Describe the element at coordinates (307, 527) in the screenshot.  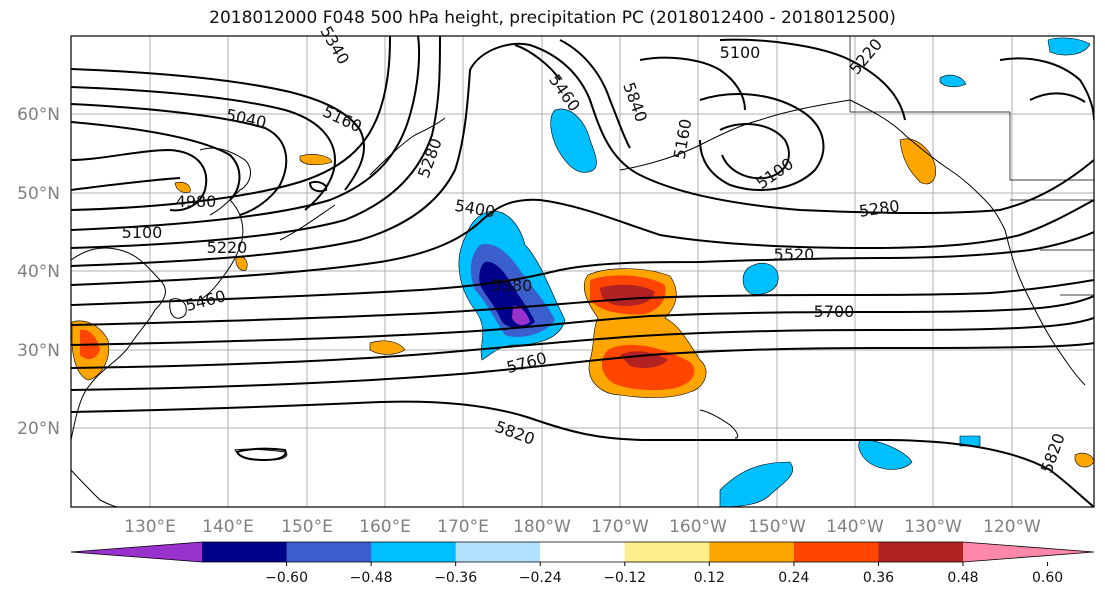
I see `lon-label: 150°E` at that location.